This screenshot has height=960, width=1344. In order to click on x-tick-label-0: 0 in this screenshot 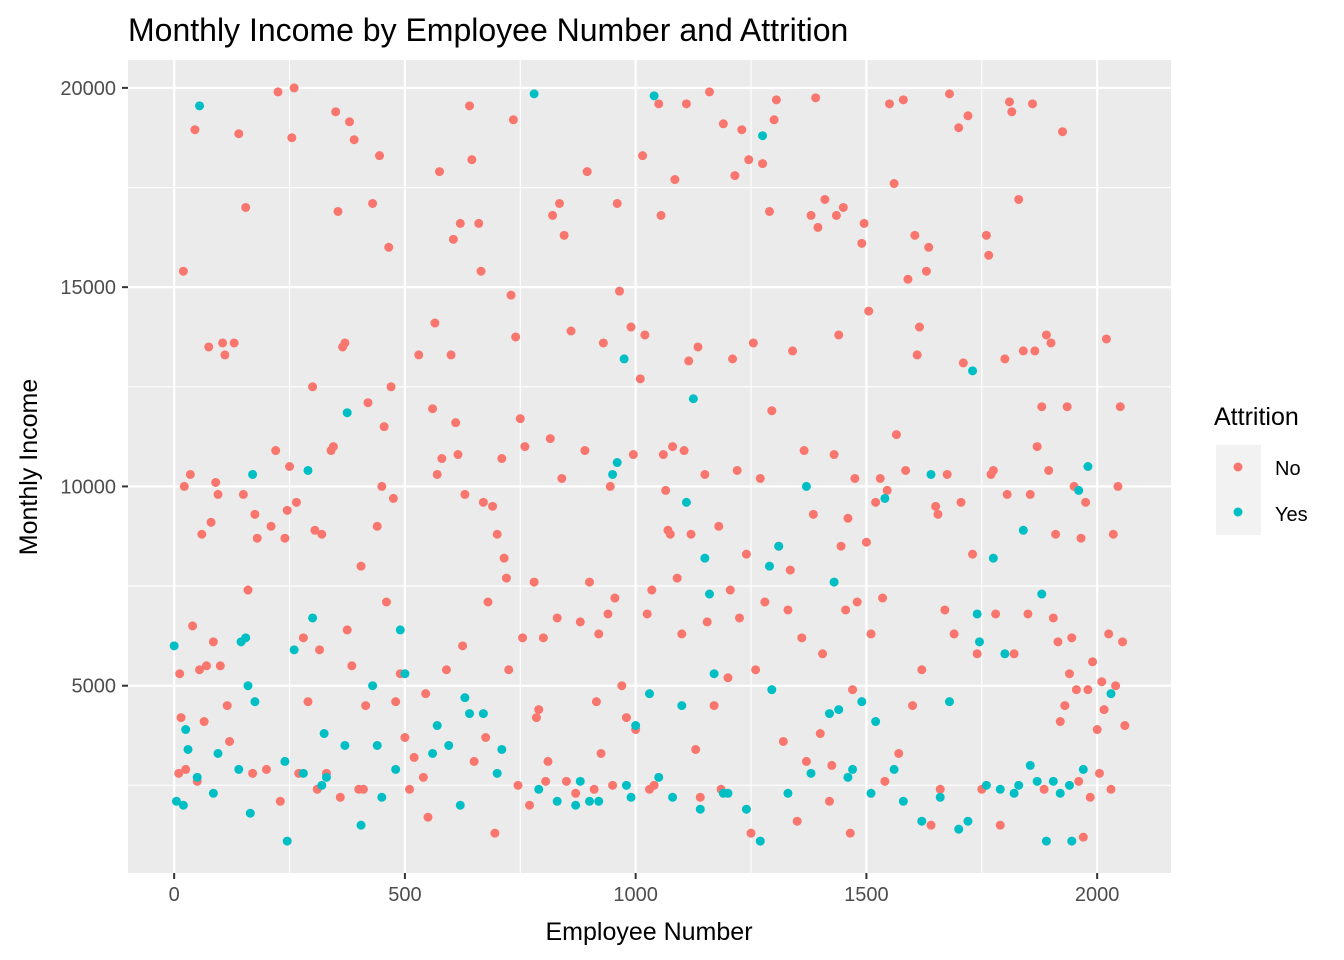, I will do `click(174, 895)`.